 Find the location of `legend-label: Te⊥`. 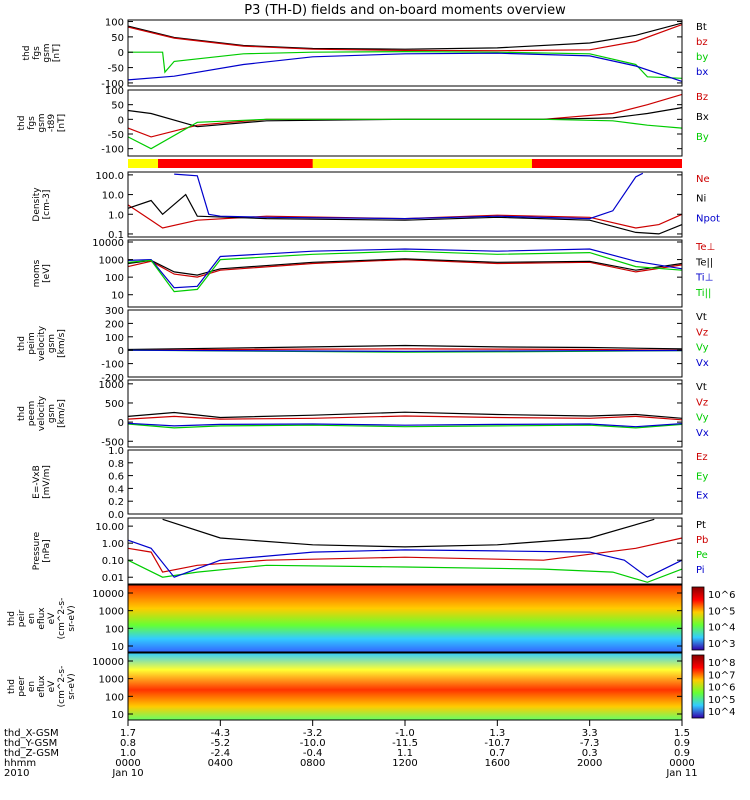

legend-label: Te⊥ is located at coordinates (705, 247).